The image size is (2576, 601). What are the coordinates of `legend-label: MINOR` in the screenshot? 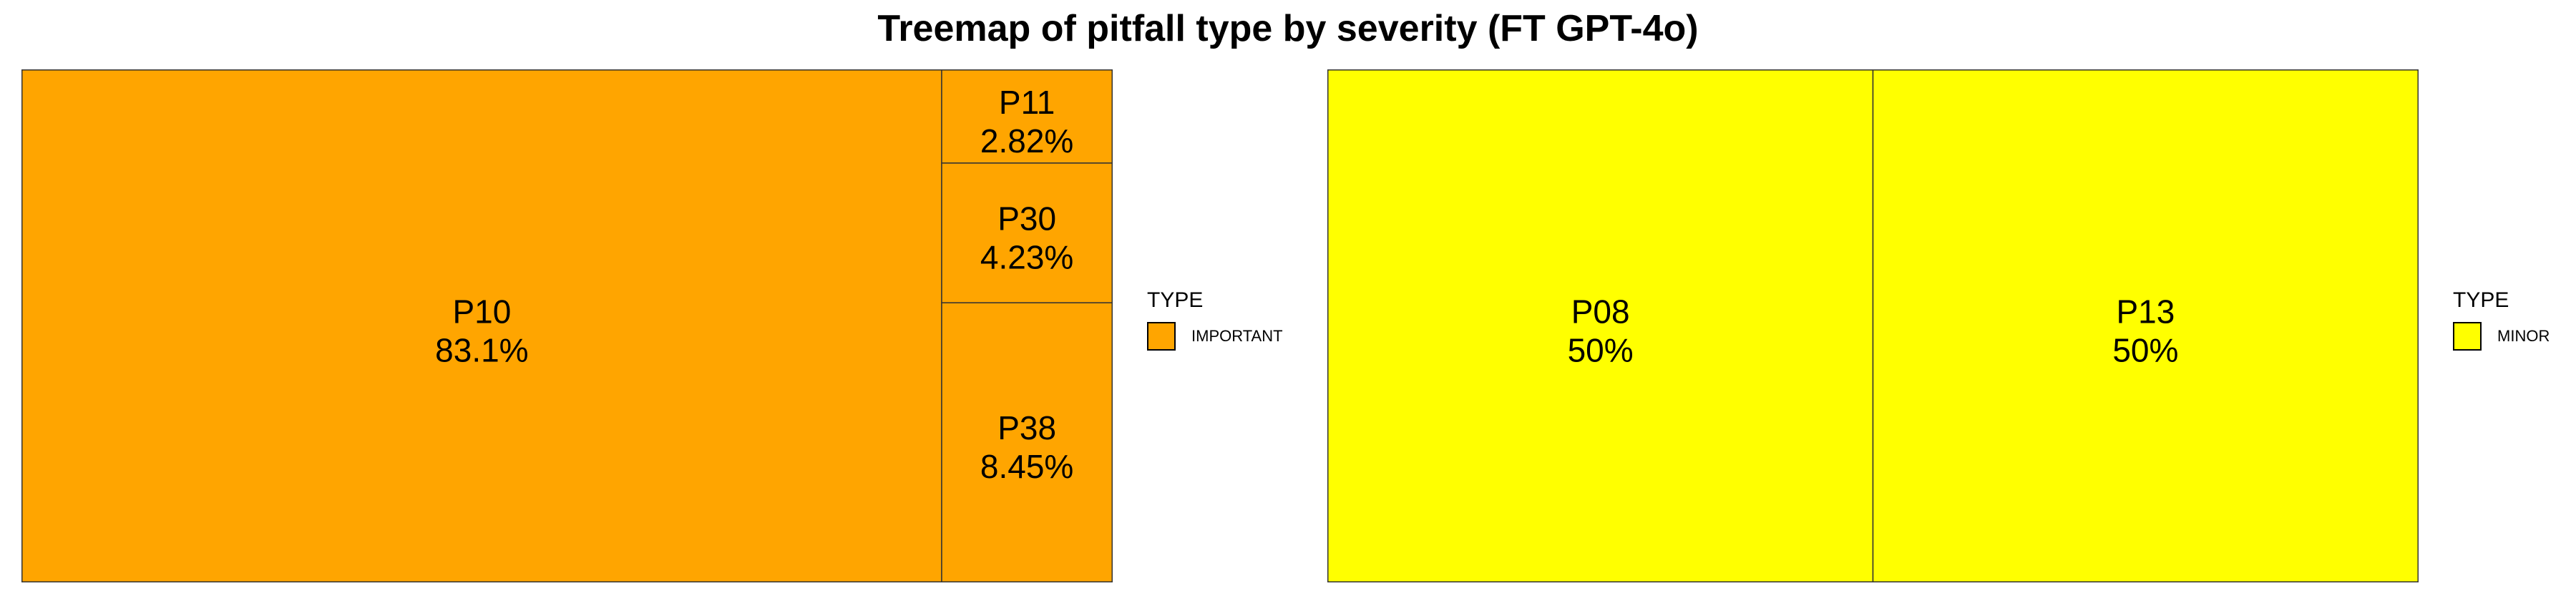 It's located at (2523, 336).